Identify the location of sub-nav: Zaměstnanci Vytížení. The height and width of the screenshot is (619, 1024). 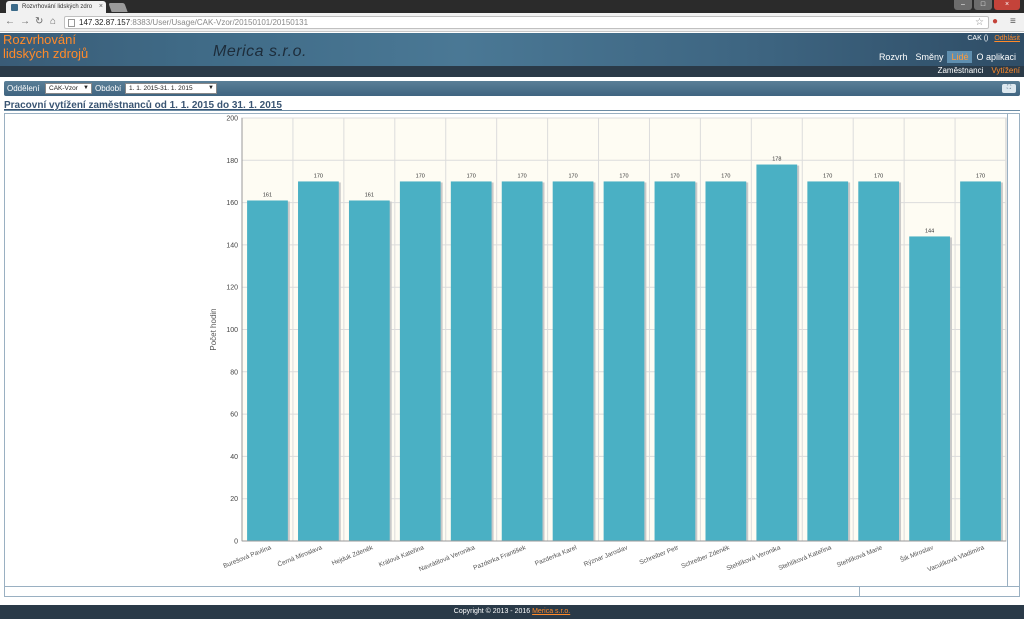
(979, 71).